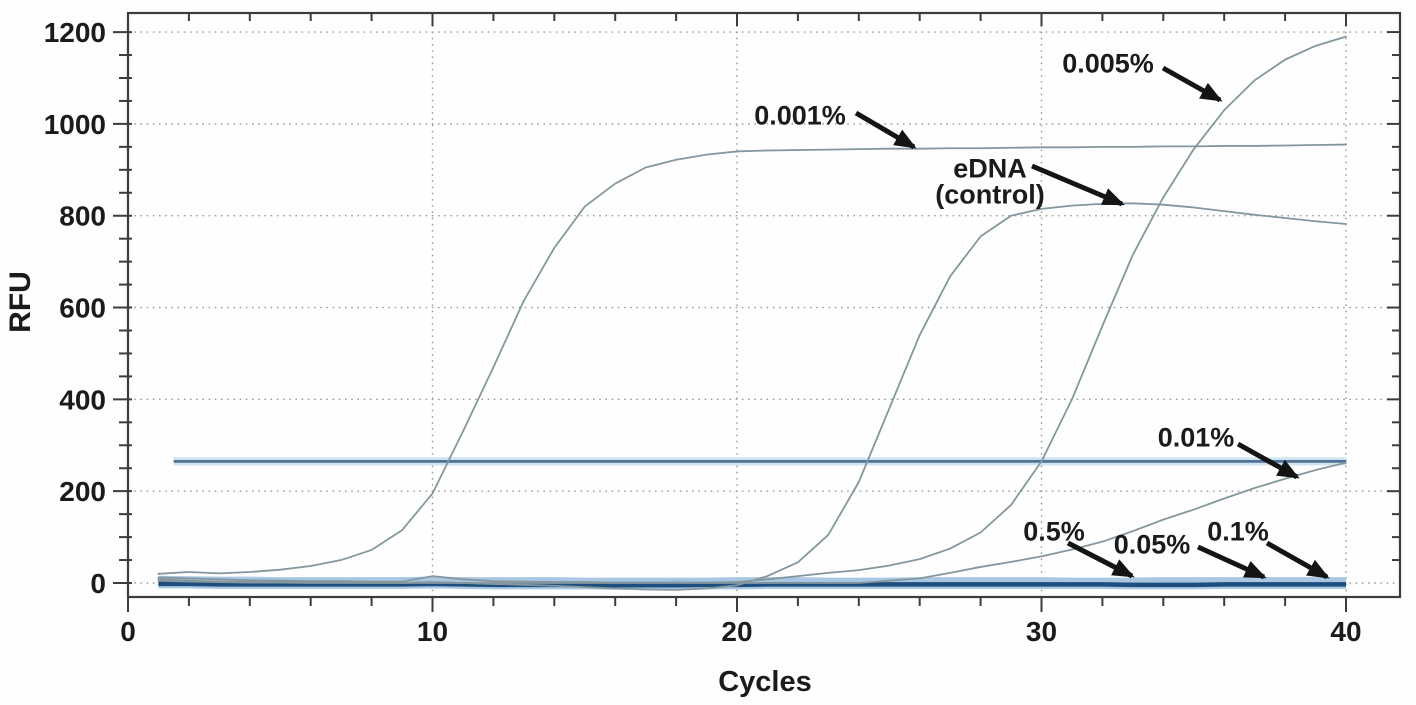 The height and width of the screenshot is (705, 1416). Describe the element at coordinates (75, 124) in the screenshot. I see `y-tick-label-1000: 1000` at that location.